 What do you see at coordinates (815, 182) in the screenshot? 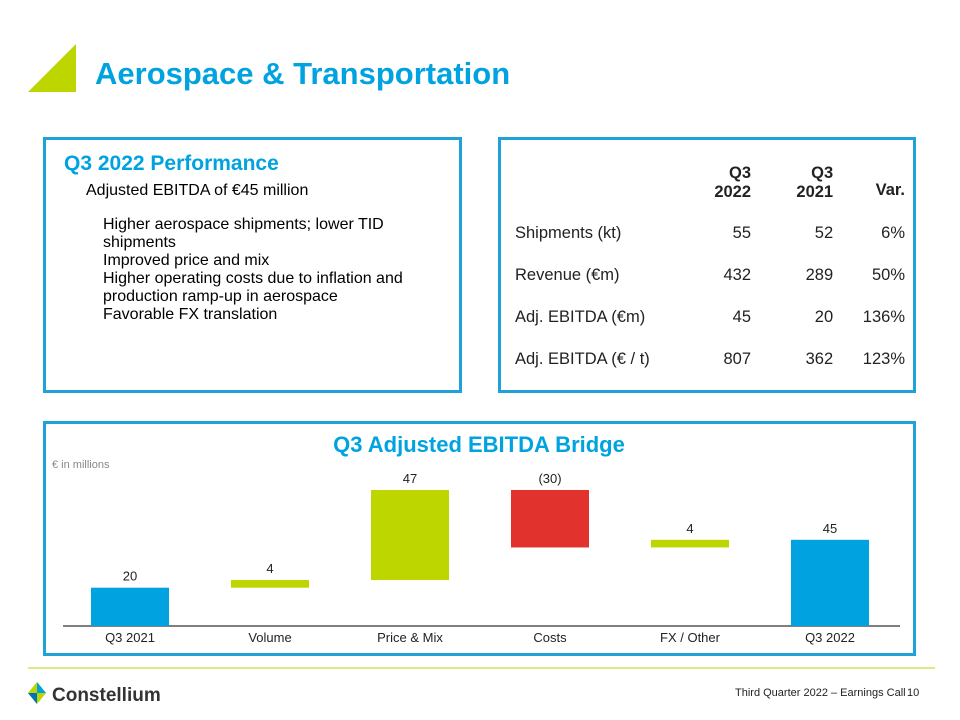
I see `column-header: Q3 2021` at bounding box center [815, 182].